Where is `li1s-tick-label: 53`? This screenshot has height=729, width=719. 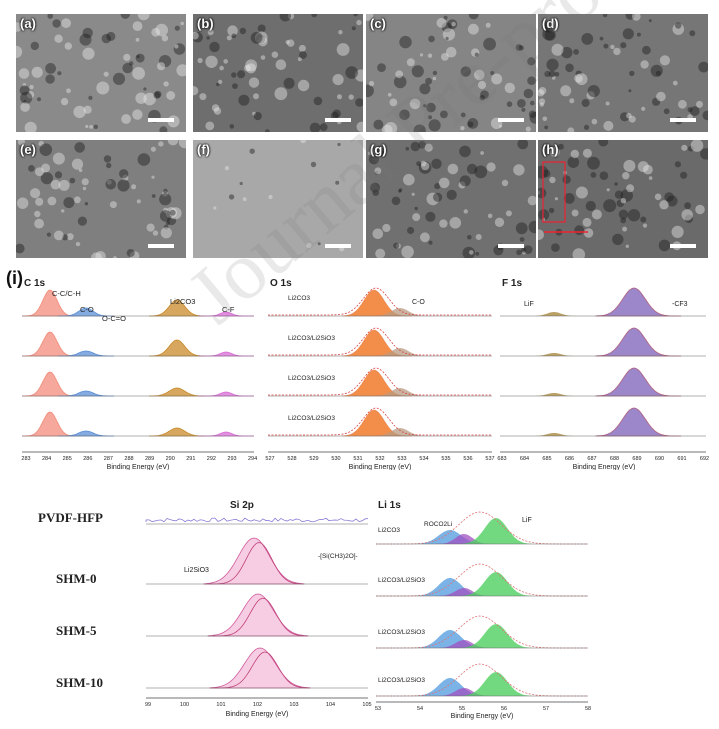
li1s-tick-label: 53 is located at coordinates (378, 709).